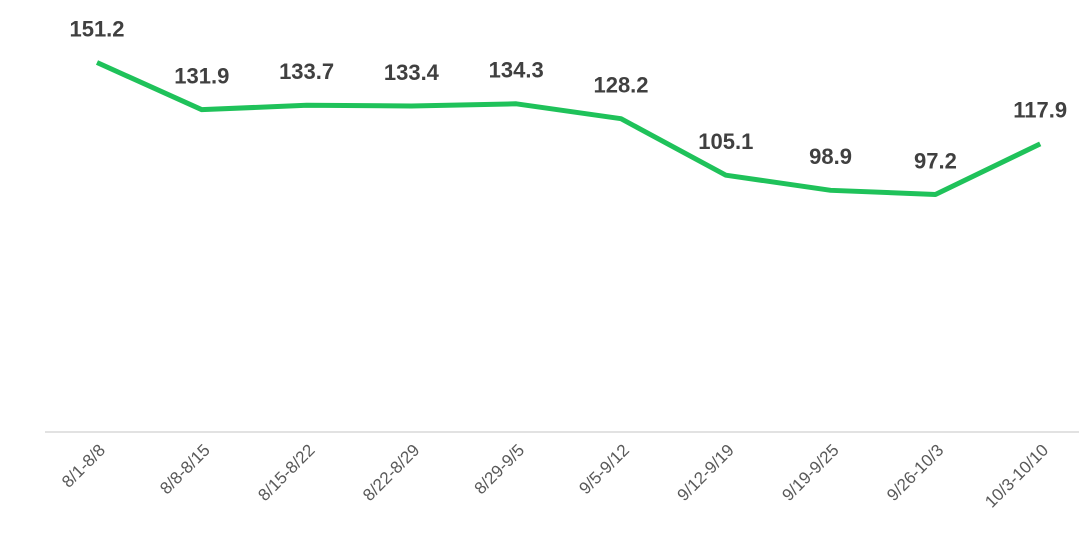 This screenshot has width=1079, height=541. I want to click on x-tick-label: 9/12-9/19, so click(706, 473).